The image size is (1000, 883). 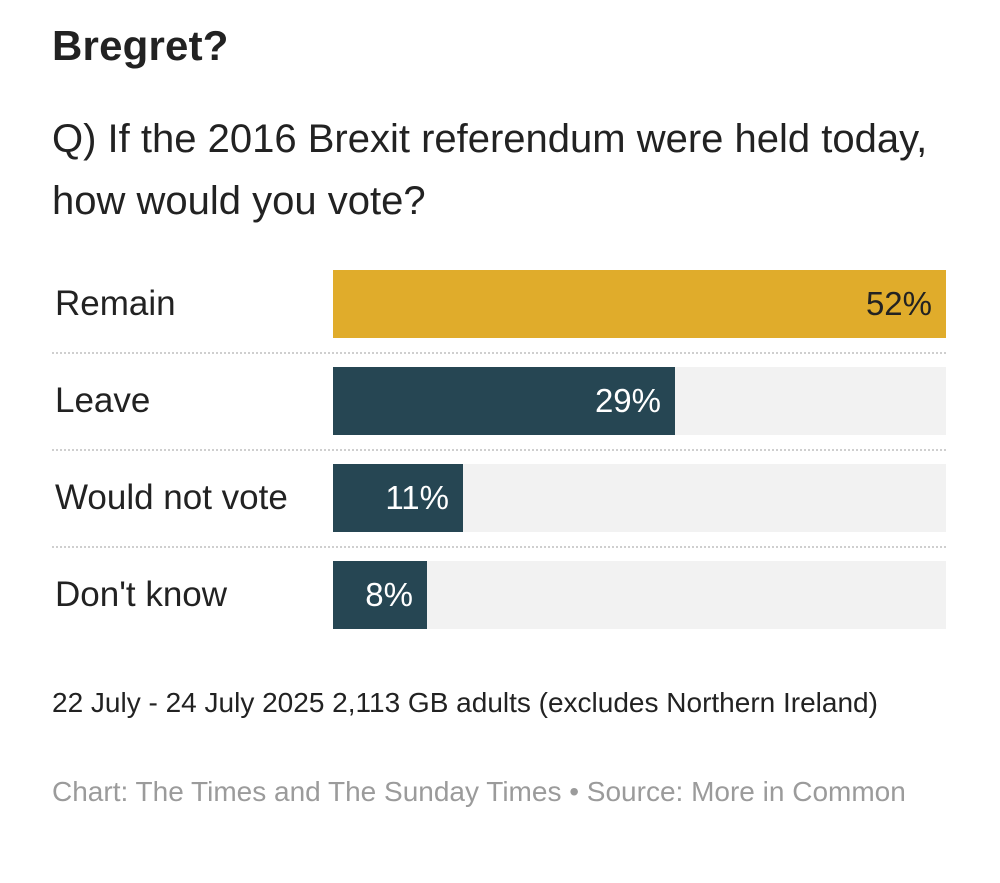 I want to click on bar-track: 29%, so click(x=639, y=401).